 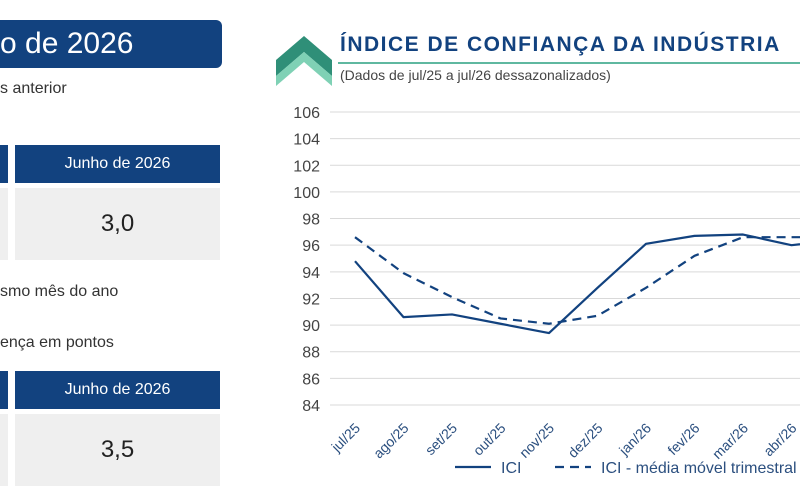 What do you see at coordinates (311, 379) in the screenshot?
I see `y-tick-label: 86` at bounding box center [311, 379].